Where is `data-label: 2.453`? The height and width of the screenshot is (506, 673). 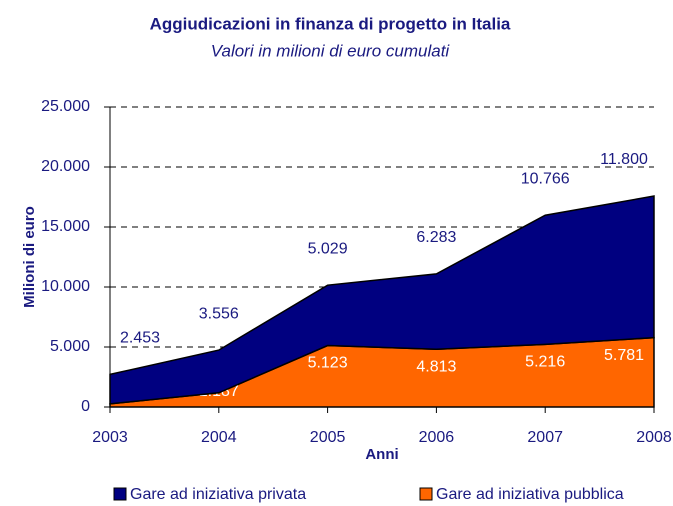 data-label: 2.453 is located at coordinates (140, 338).